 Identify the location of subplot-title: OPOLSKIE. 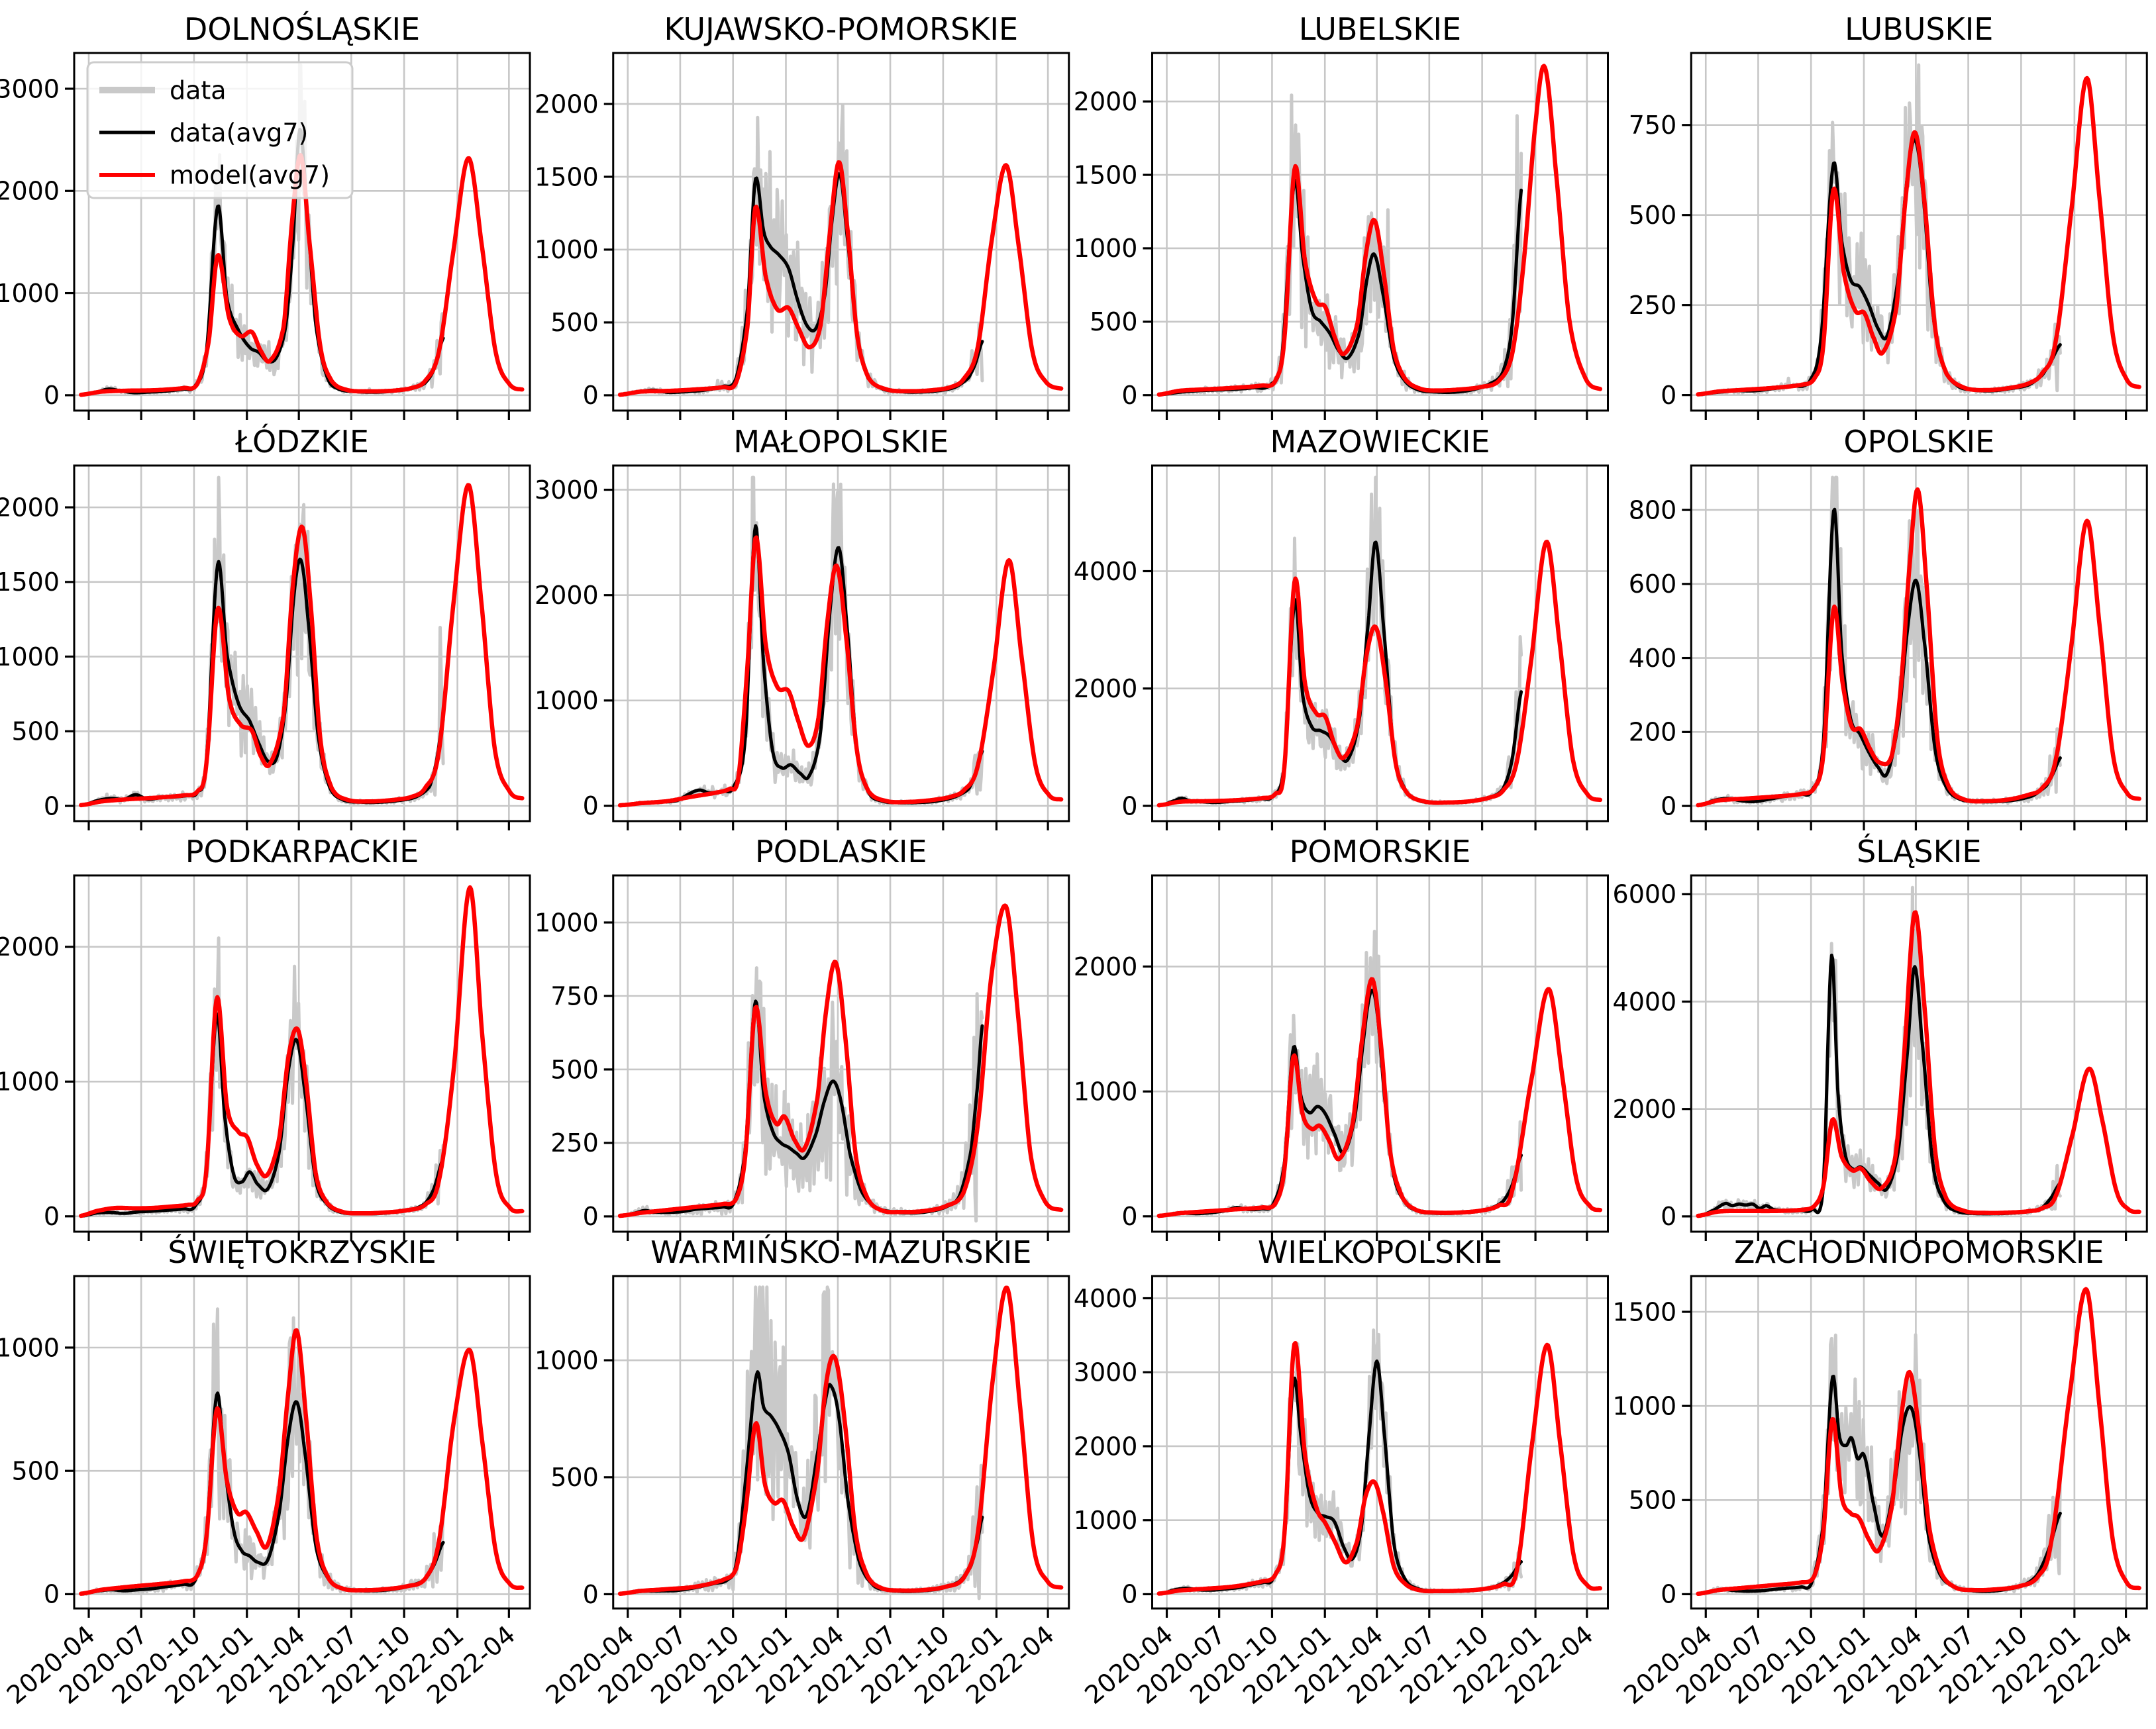
(1919, 442).